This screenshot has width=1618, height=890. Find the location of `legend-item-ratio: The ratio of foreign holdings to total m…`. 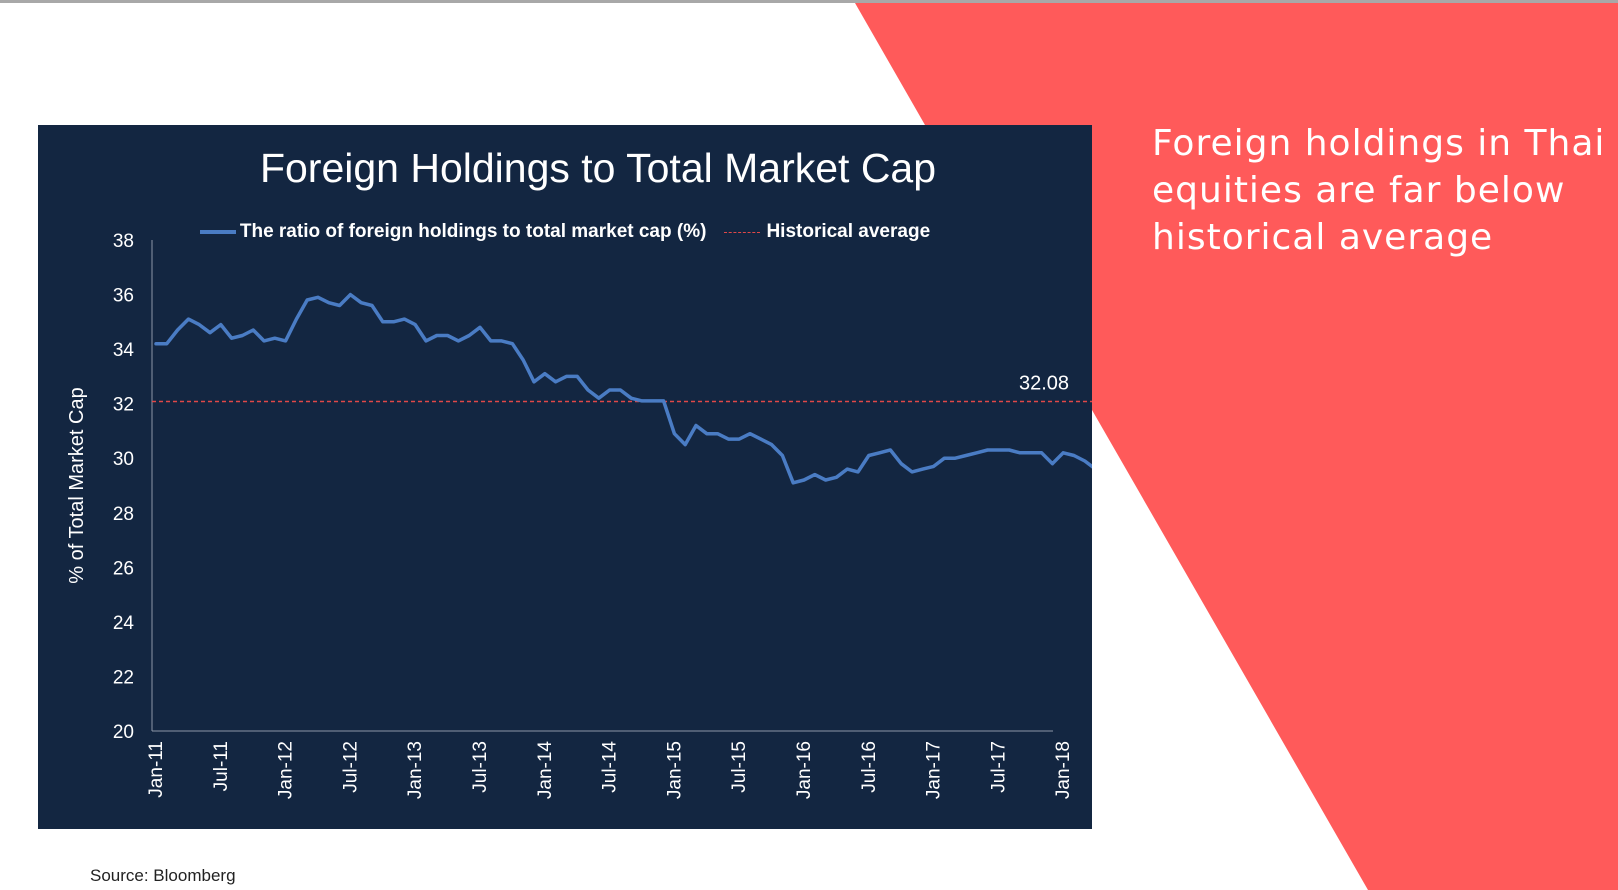

legend-item-ratio: The ratio of foreign holdings to total m… is located at coordinates (453, 232).